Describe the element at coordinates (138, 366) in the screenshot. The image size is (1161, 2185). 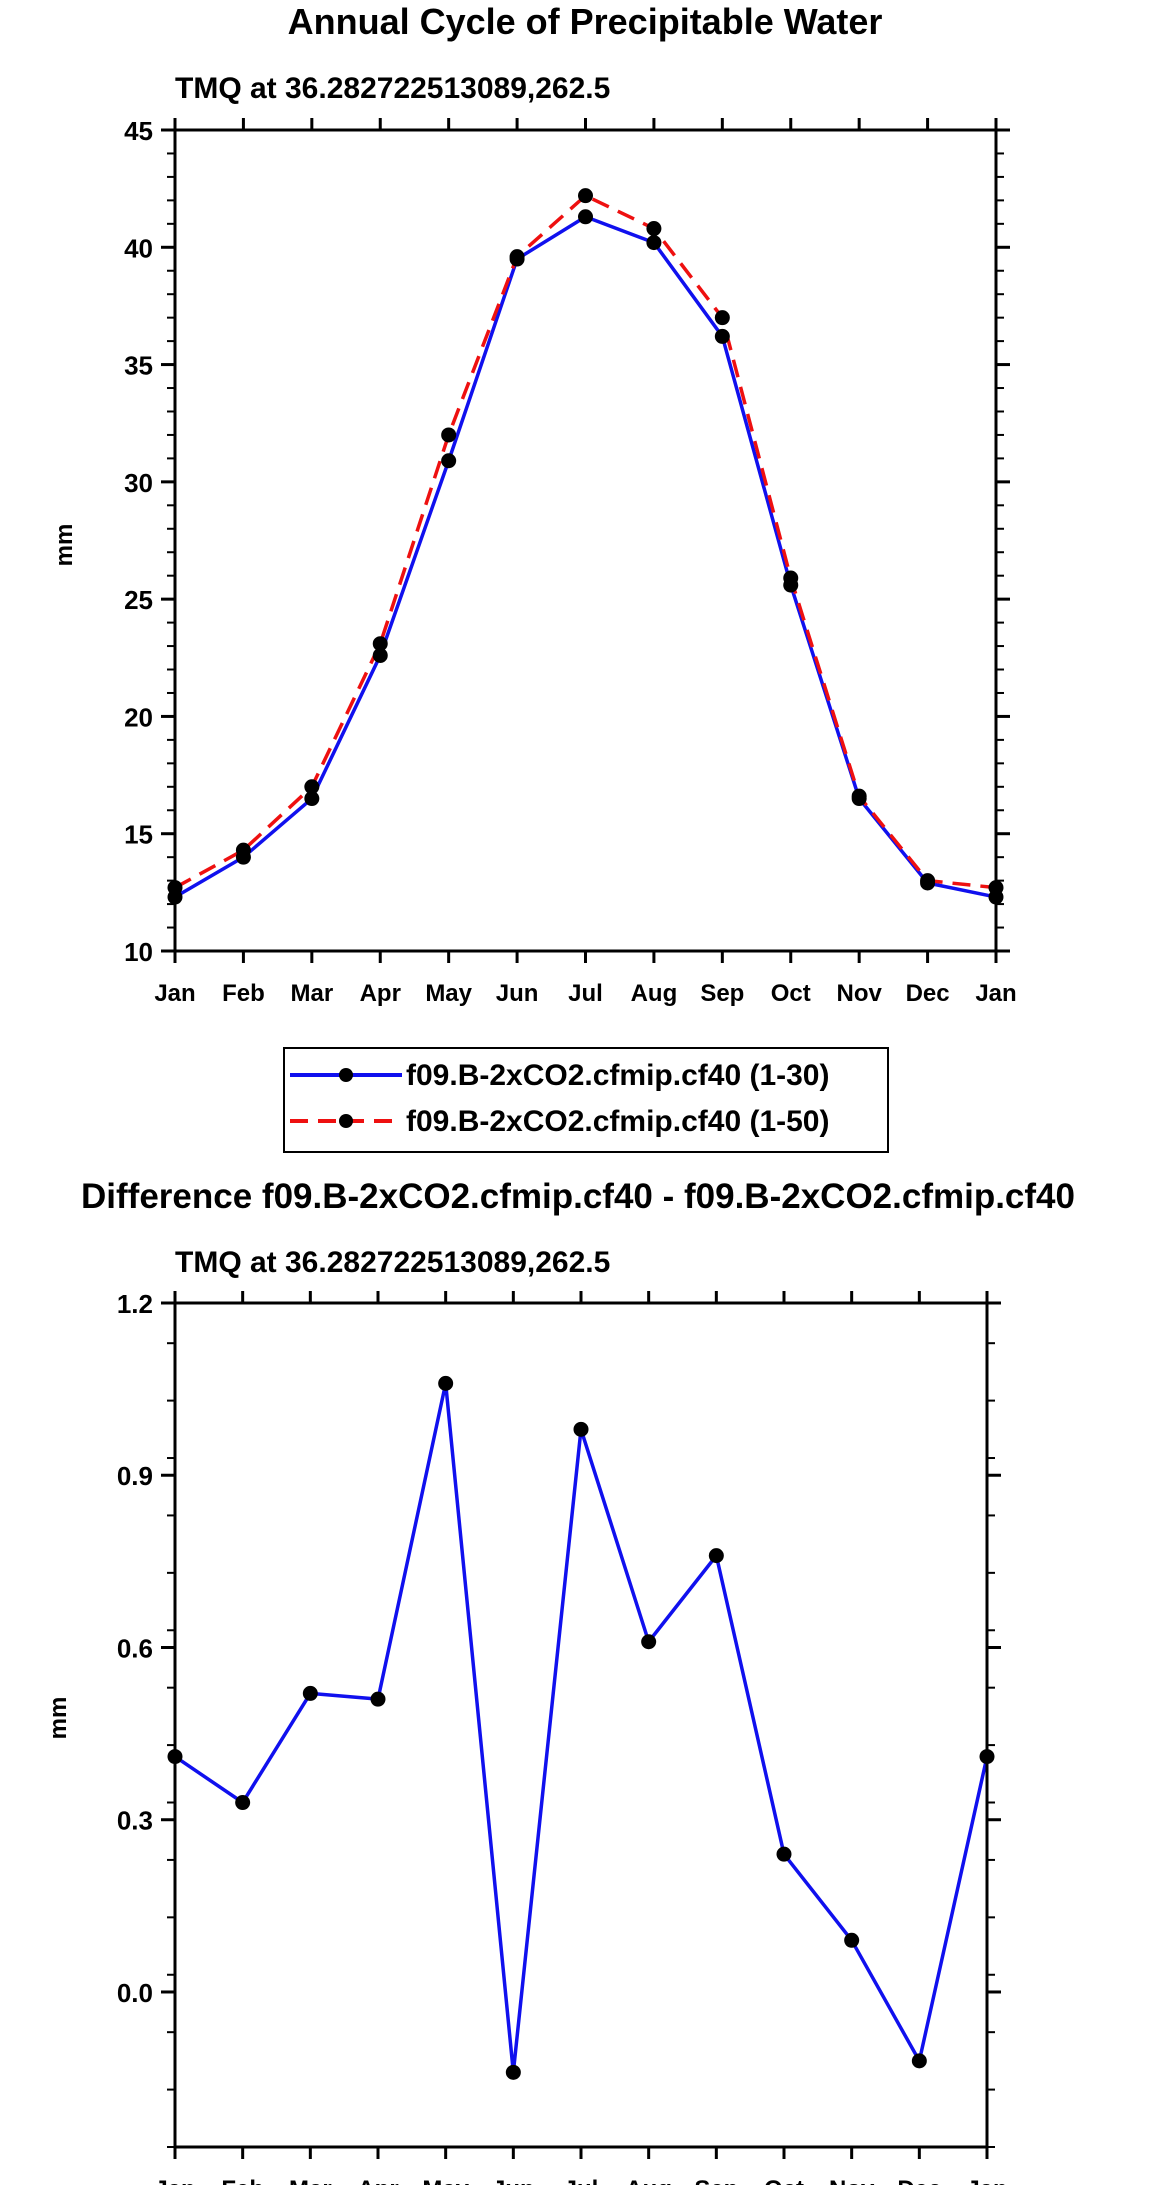
I see `y-tick-label: 35` at that location.